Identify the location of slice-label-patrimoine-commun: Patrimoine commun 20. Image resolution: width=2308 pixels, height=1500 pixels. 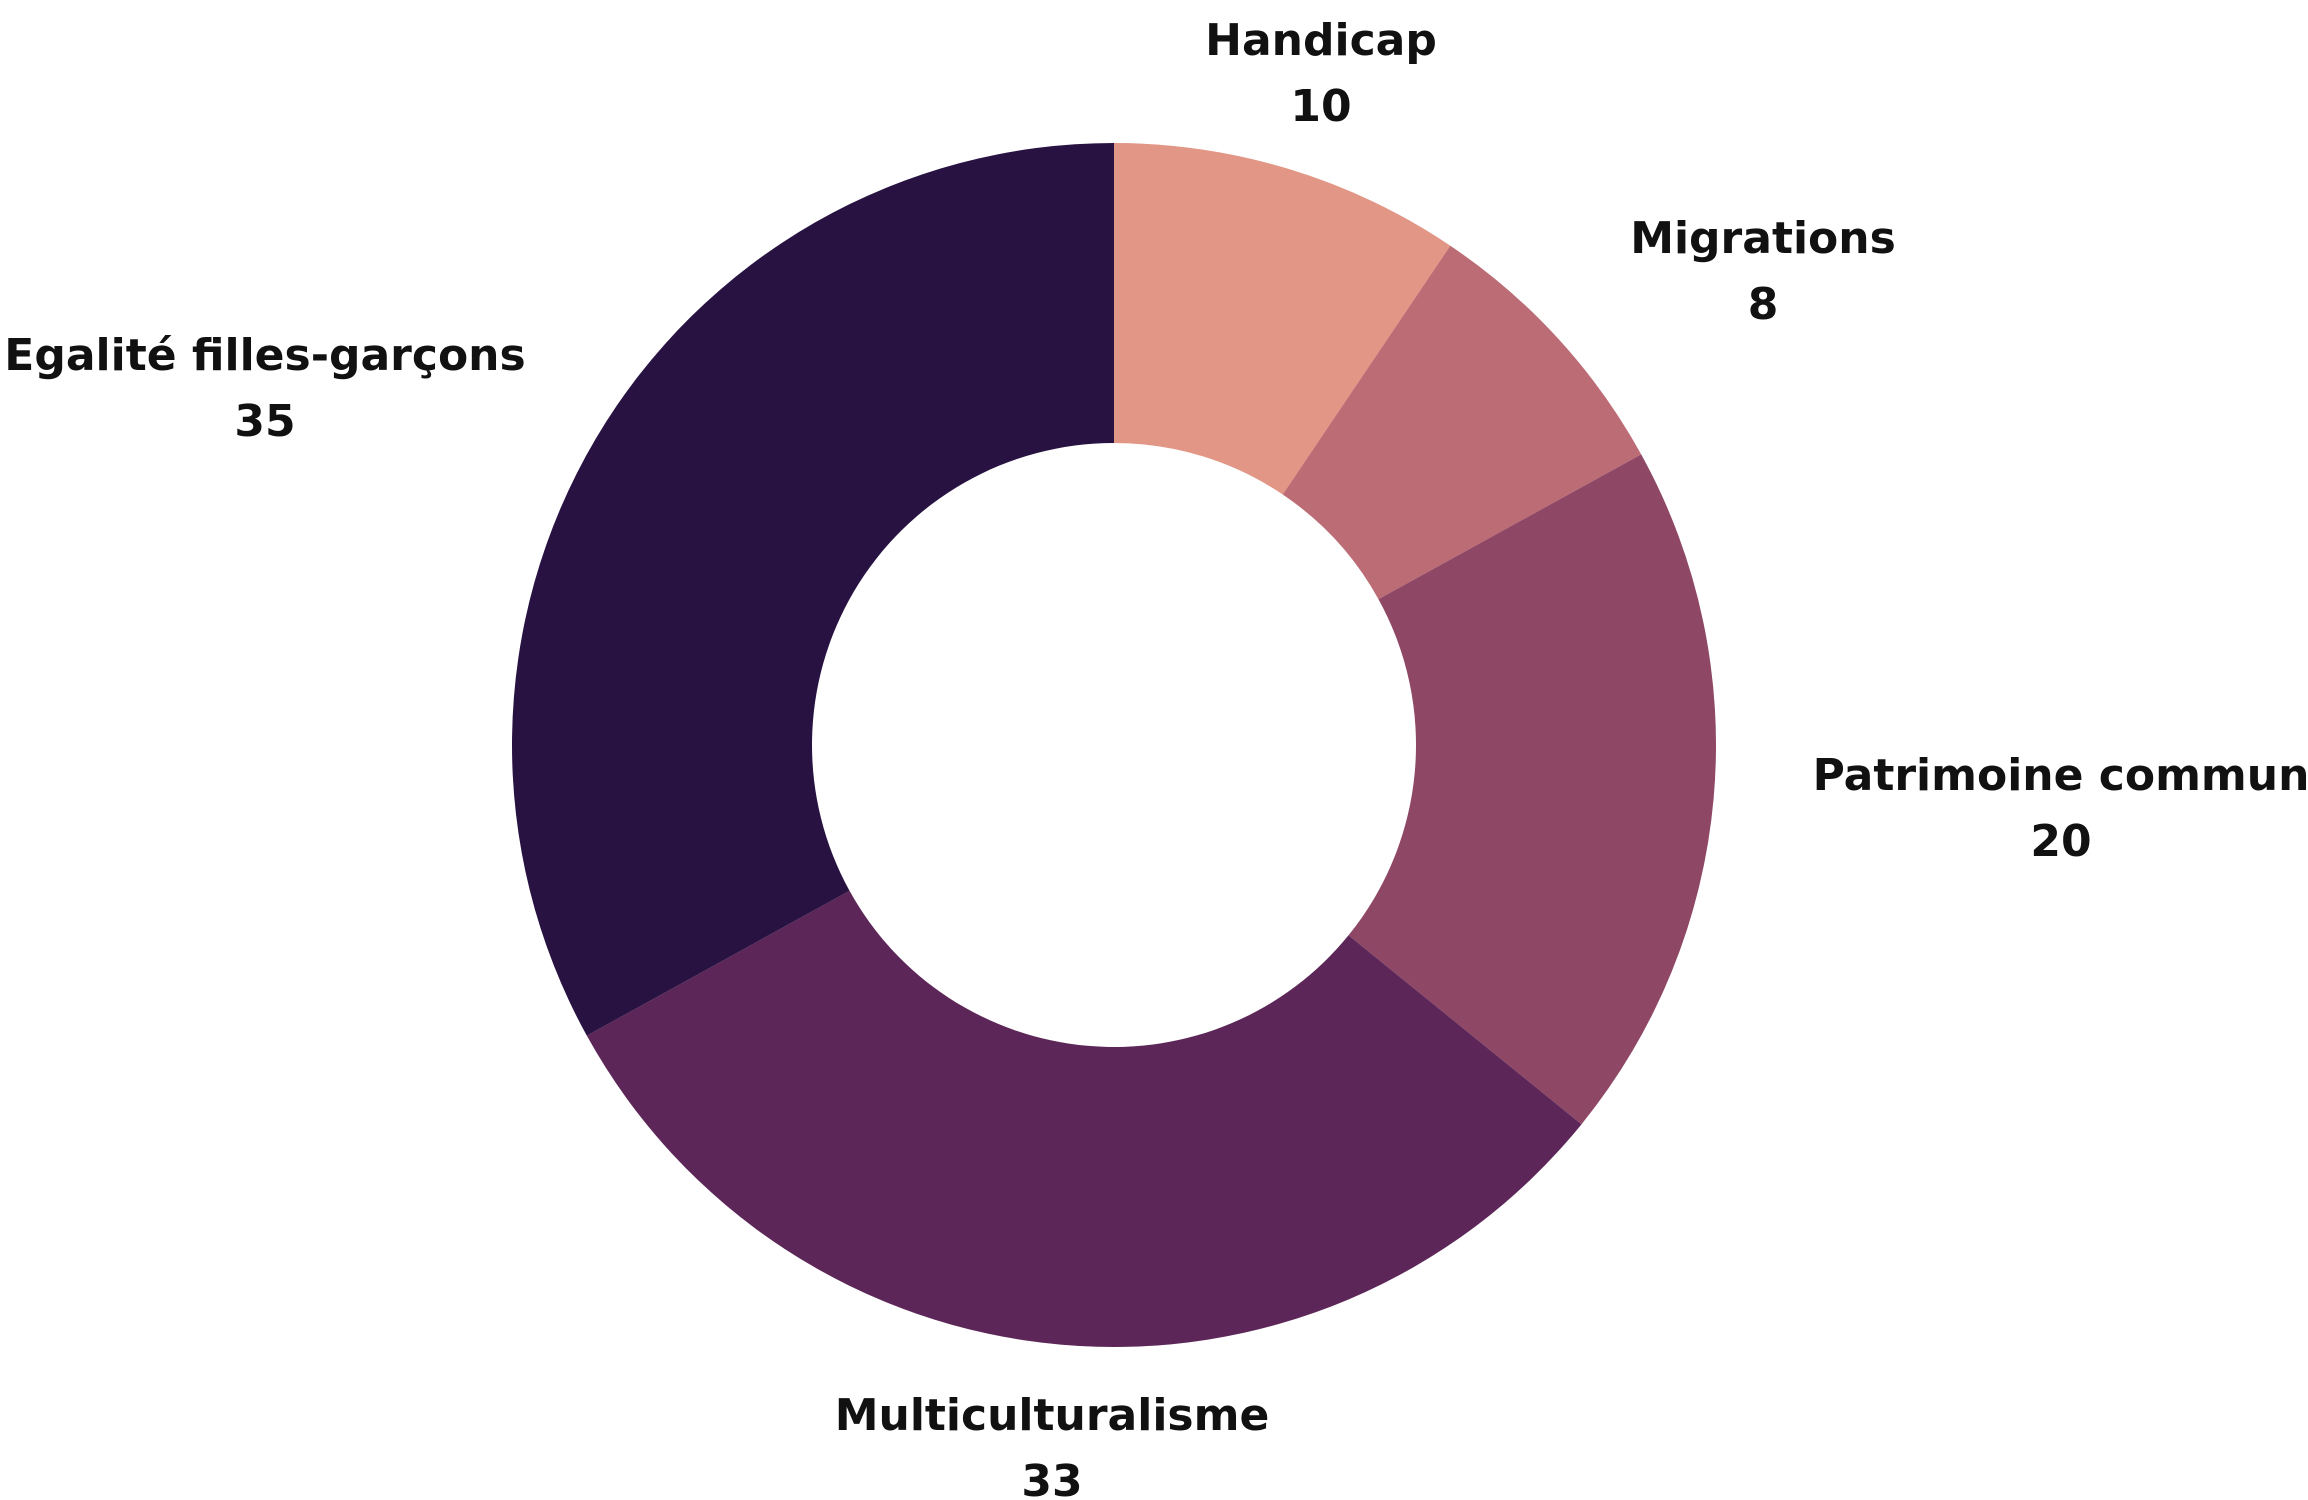
(2060, 809).